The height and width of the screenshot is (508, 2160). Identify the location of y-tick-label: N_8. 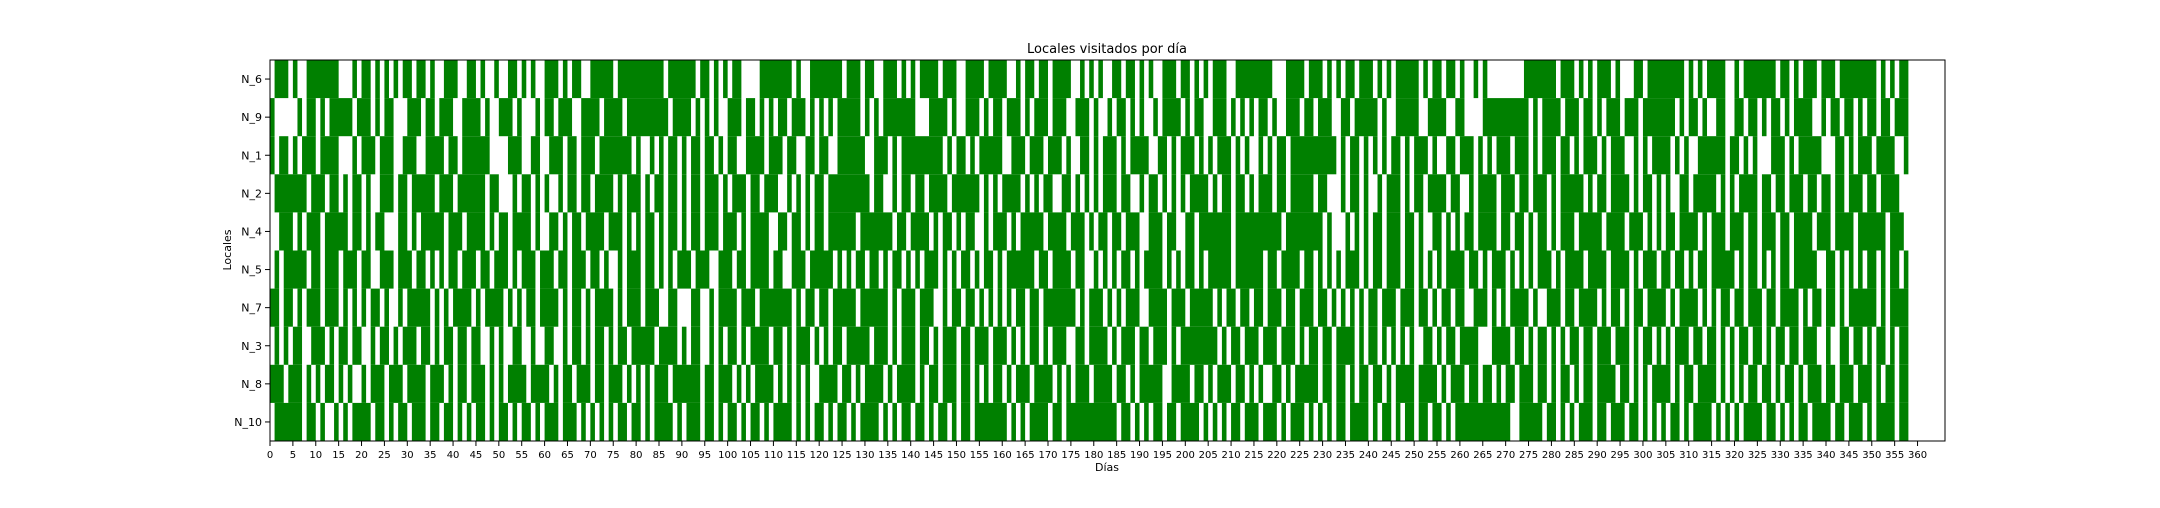
(251, 384).